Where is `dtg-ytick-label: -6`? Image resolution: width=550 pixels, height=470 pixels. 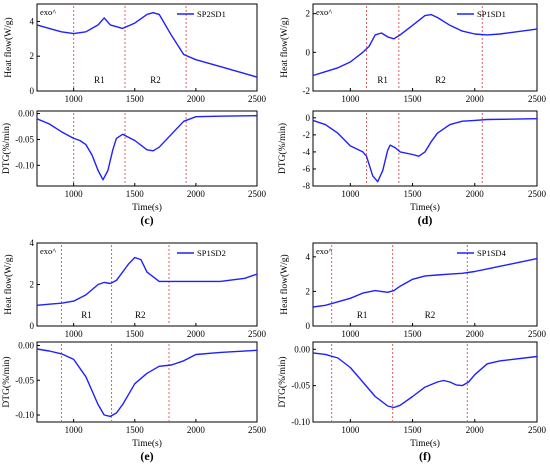 dtg-ytick-label: -6 is located at coordinates (307, 169).